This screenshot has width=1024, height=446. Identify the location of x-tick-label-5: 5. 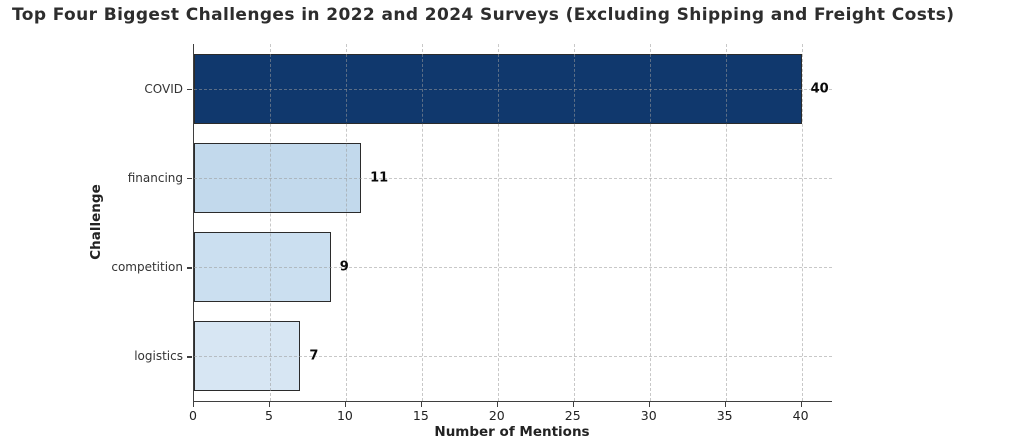
(268, 415).